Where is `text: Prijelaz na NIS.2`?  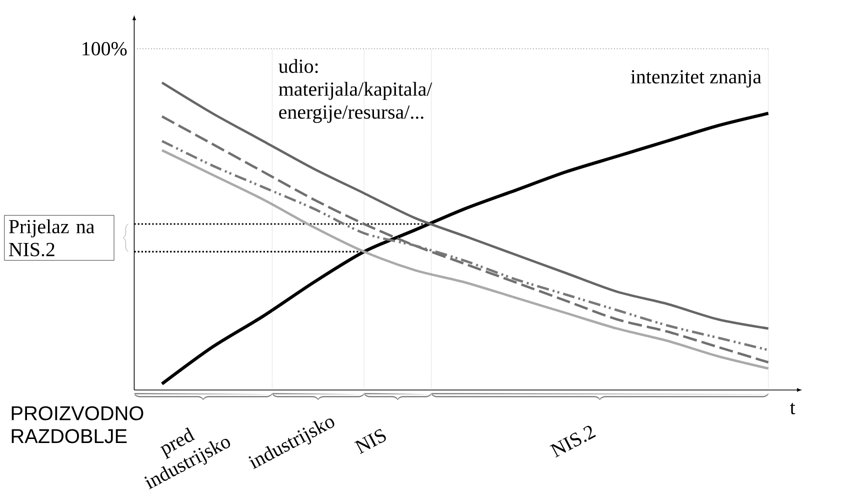
text: Prijelaz na NIS.2 is located at coordinates (51, 237).